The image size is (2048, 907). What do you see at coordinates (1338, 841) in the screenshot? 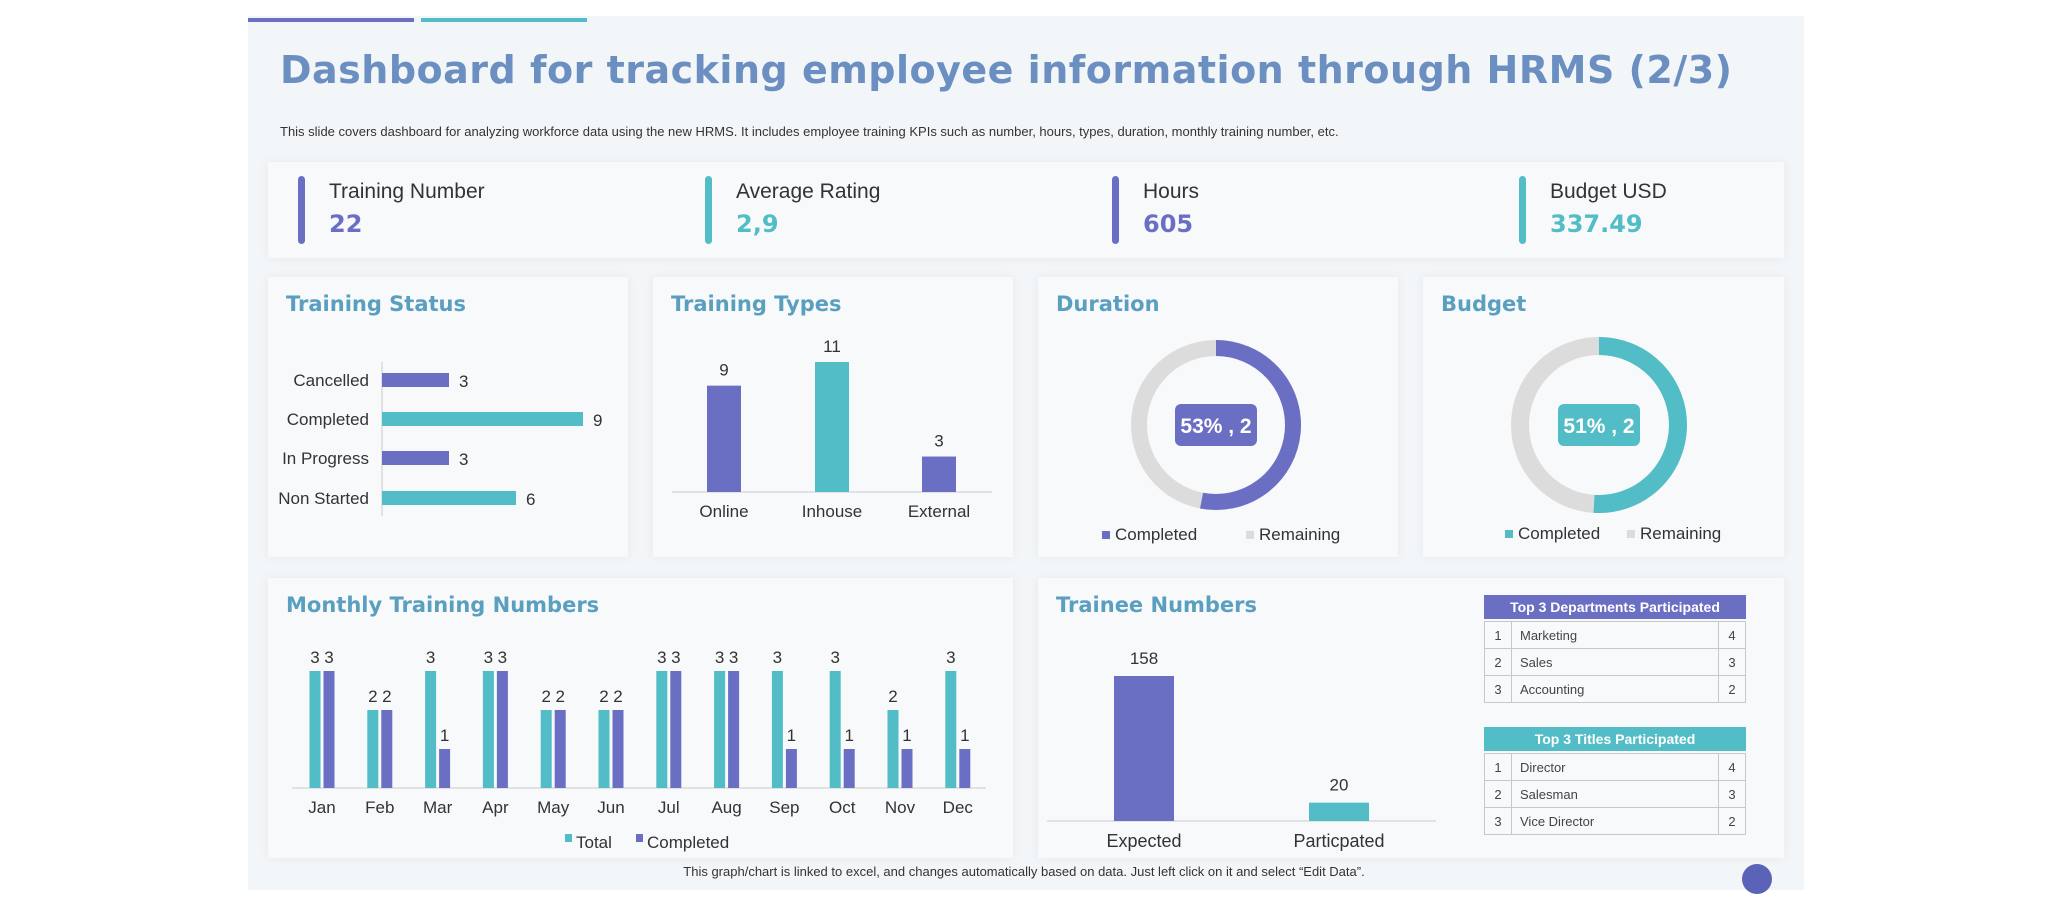
I see `category-label: Particpated` at bounding box center [1338, 841].